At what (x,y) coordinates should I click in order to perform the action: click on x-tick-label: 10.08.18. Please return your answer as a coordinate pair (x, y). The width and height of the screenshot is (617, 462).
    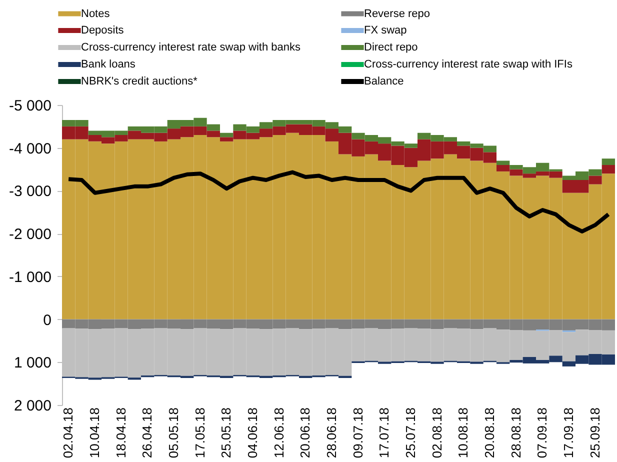
    Looking at the image, I should click on (463, 433).